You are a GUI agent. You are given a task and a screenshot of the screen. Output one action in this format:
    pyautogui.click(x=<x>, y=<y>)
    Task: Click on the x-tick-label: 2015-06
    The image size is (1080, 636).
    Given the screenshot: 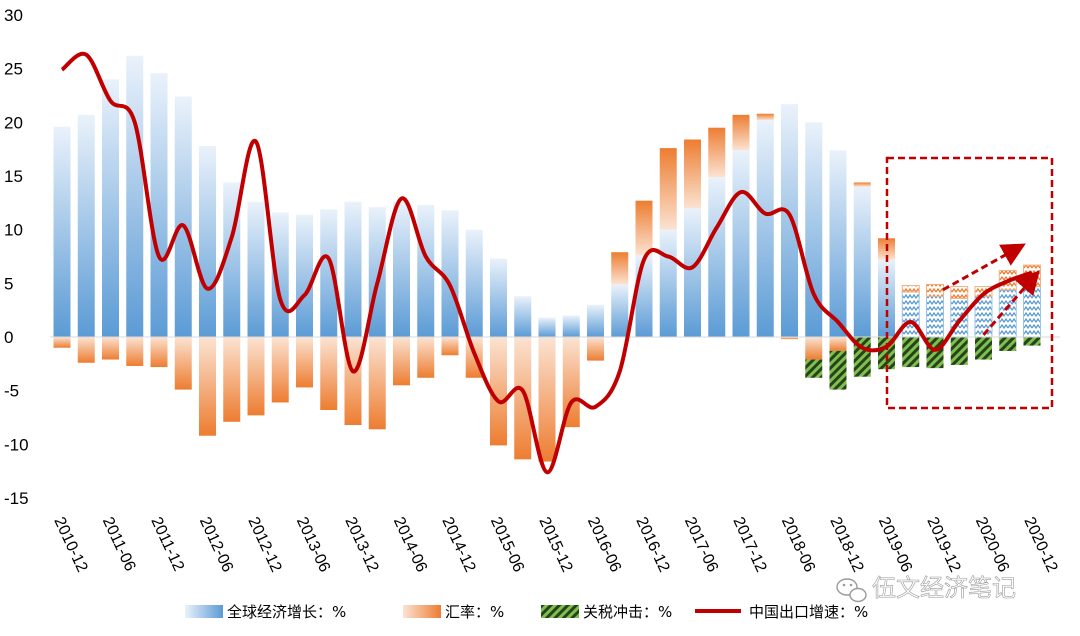 What is the action you would take?
    pyautogui.click(x=507, y=545)
    